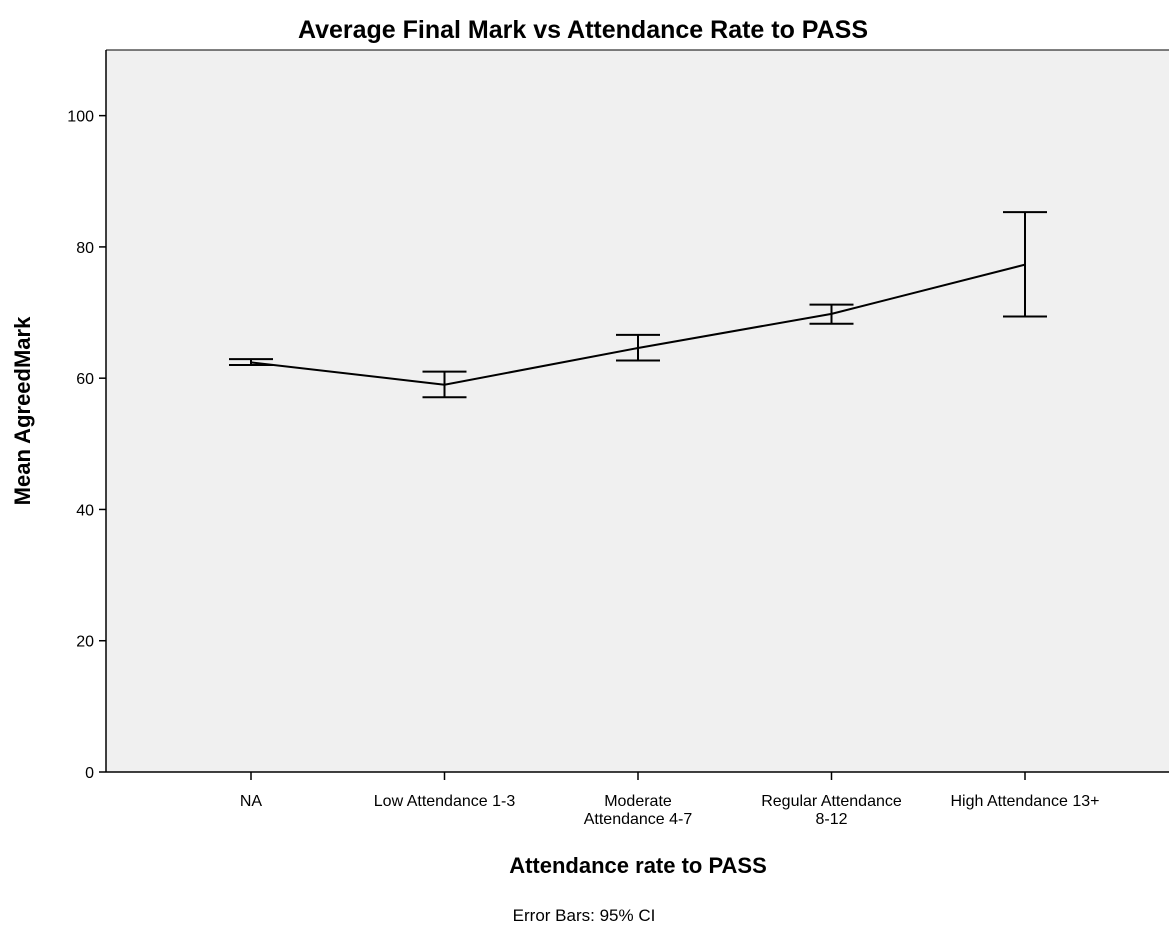 This screenshot has height=936, width=1169. Describe the element at coordinates (251, 801) in the screenshot. I see `x-tick-label: NA` at that location.